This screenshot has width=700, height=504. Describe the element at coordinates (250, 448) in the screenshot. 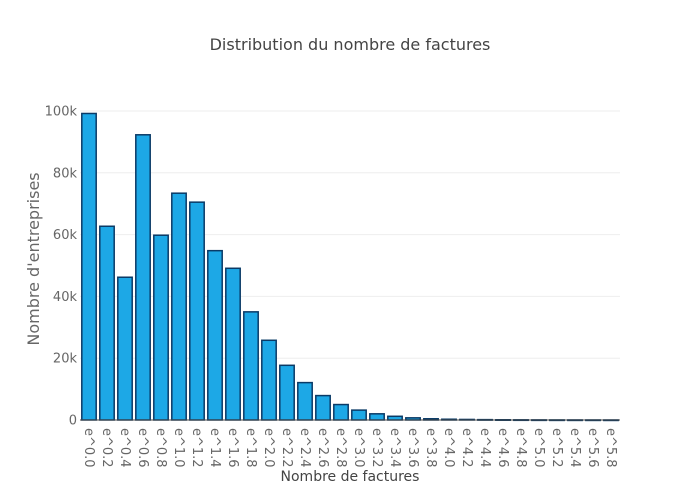

I see `x-tick-label: e^1.8` at that location.